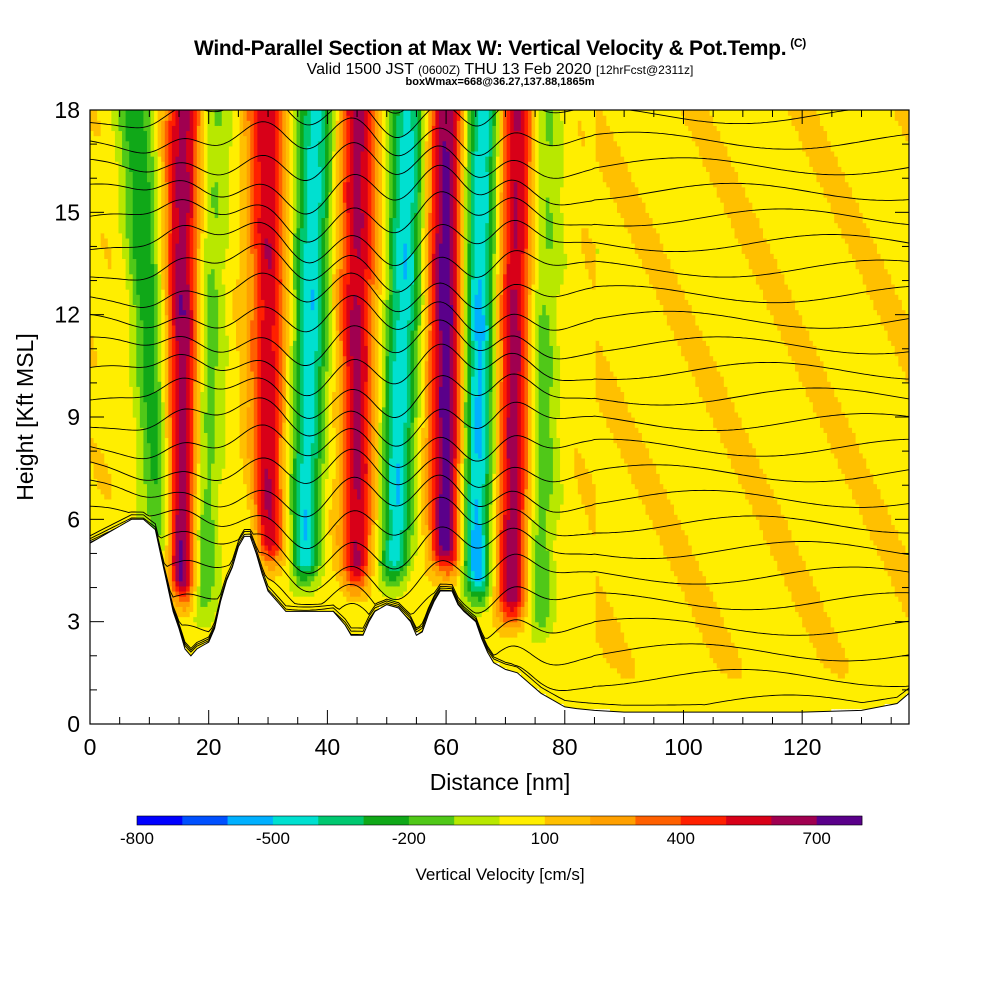 The height and width of the screenshot is (1000, 1000). I want to click on valid-prefix: Valid 1500 JST, so click(360, 69).